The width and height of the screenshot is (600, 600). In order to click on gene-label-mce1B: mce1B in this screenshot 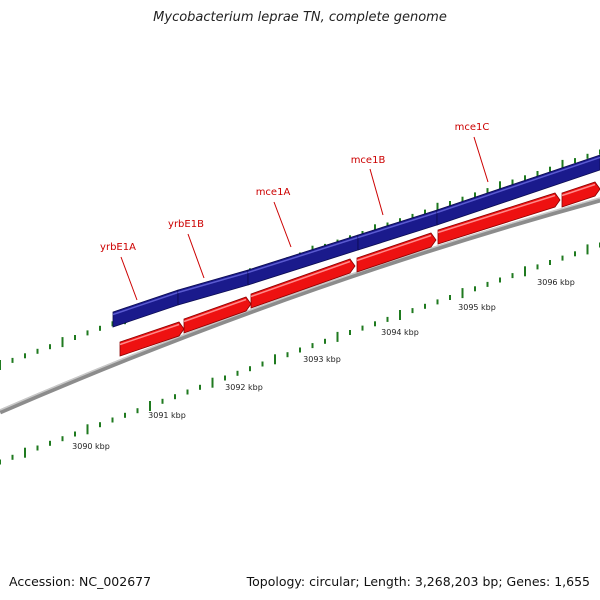, I will do `click(368, 160)`.